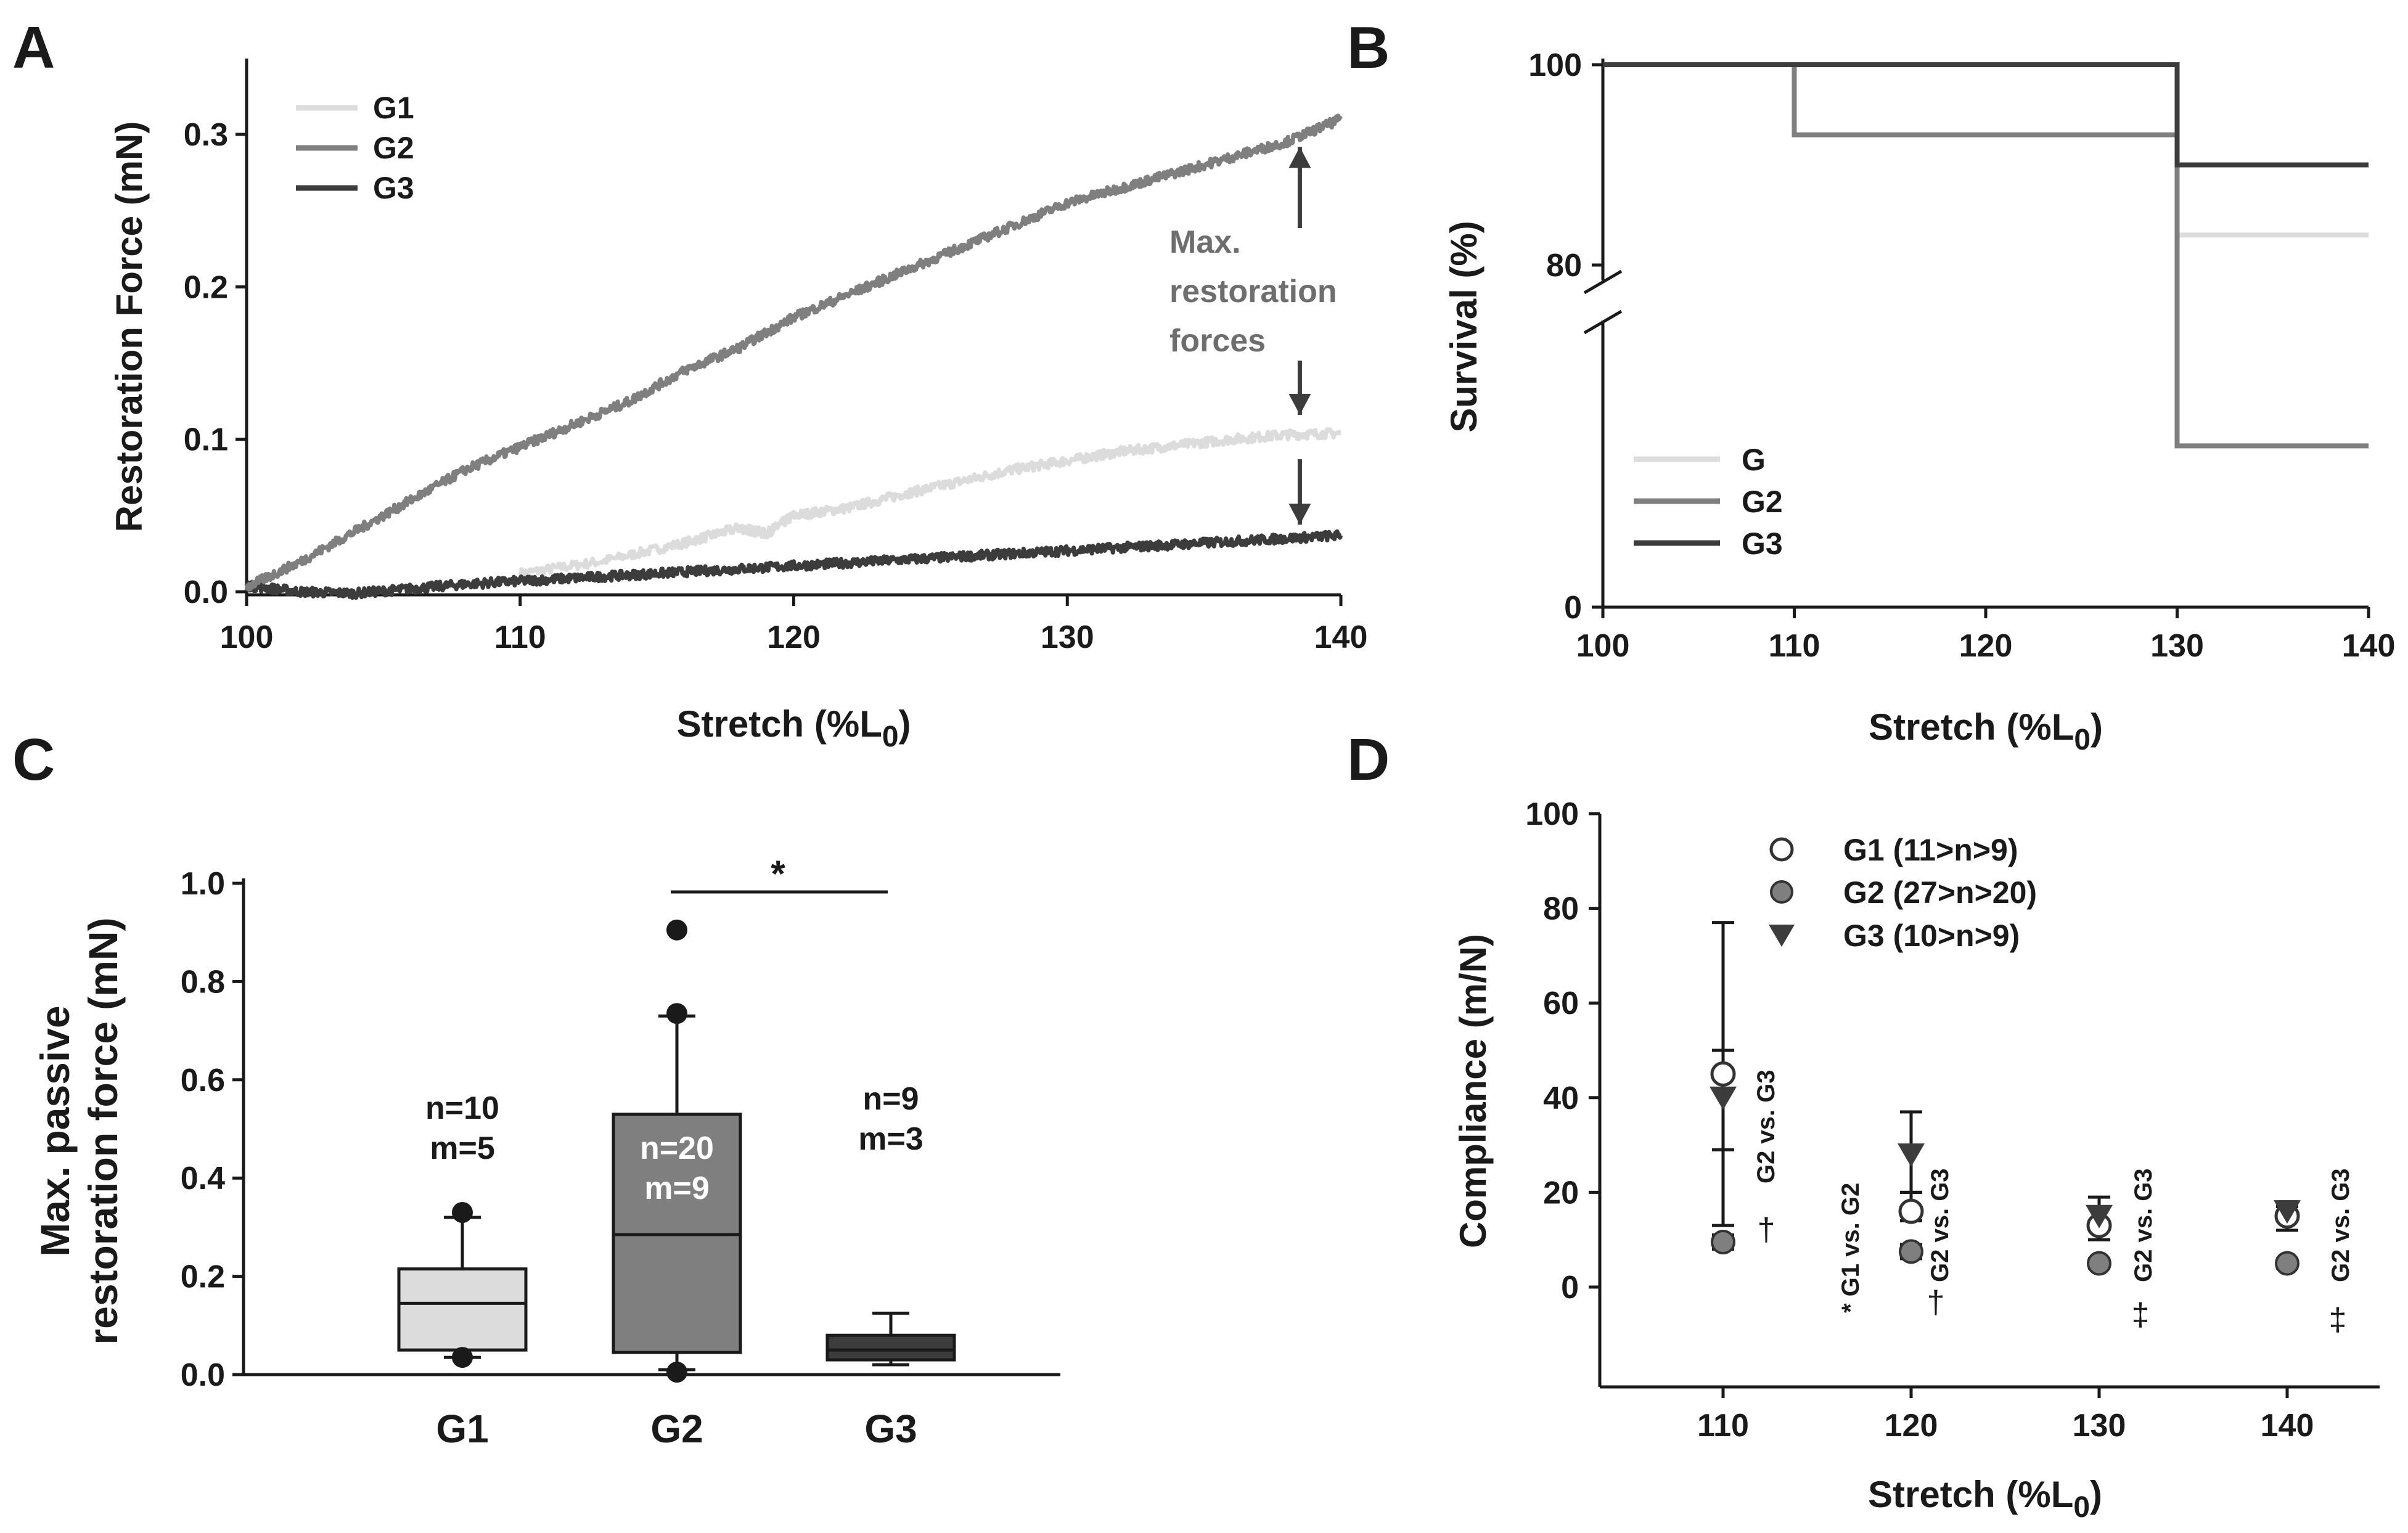  I want to click on y-axis-title-c-line1: Max. passive, so click(55, 1131).